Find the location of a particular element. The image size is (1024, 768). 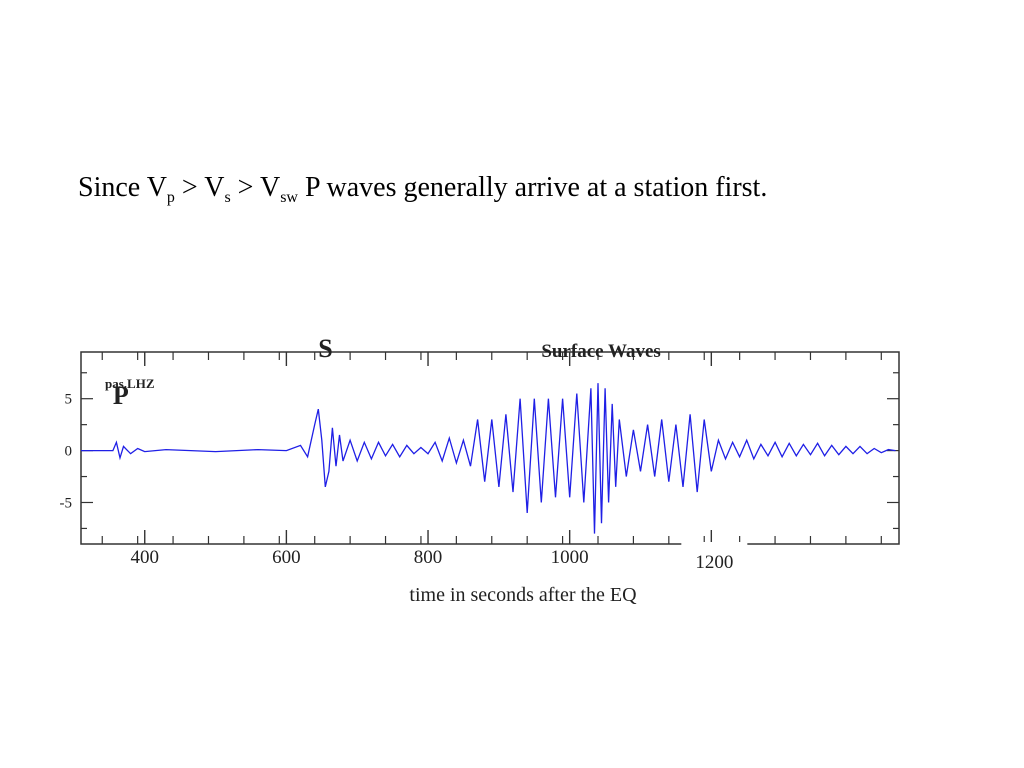

x-tick-label: 600 is located at coordinates (286, 557).